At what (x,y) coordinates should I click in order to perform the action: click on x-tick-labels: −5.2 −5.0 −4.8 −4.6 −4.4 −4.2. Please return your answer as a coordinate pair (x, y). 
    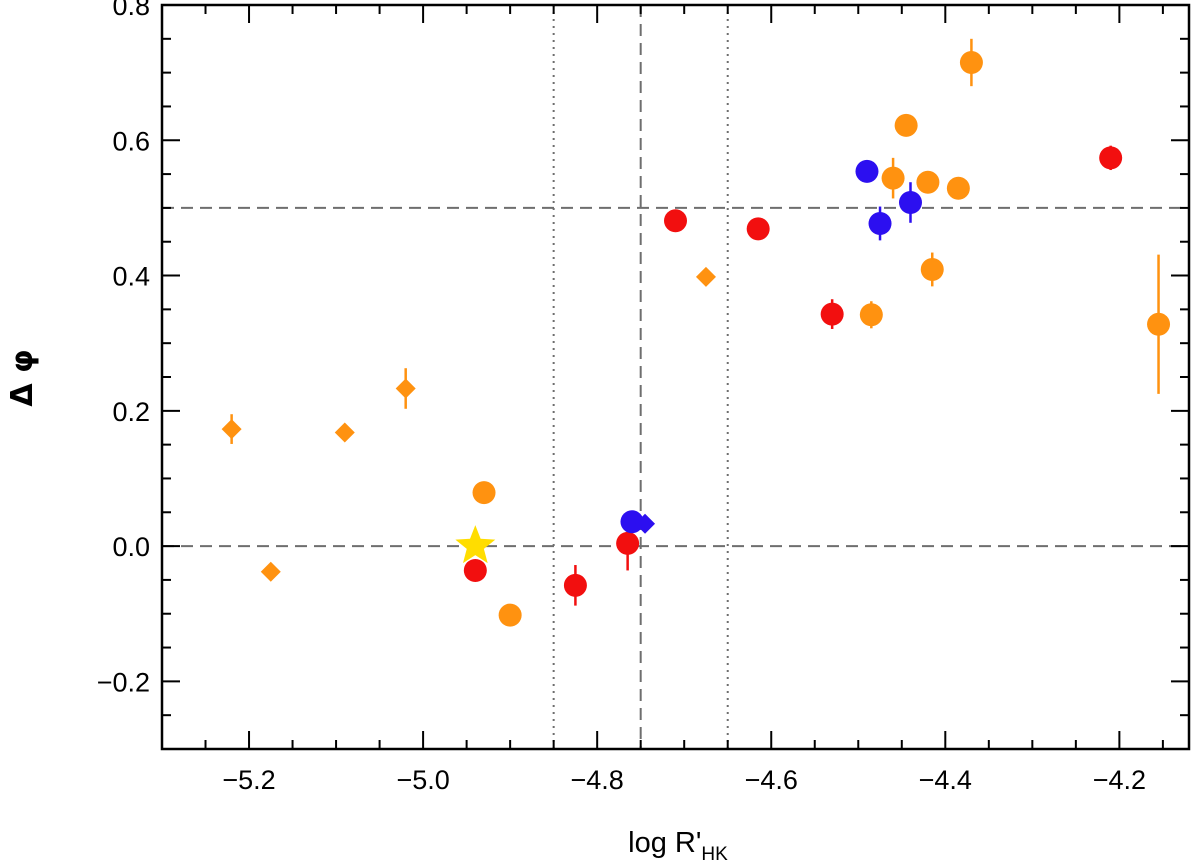
    Looking at the image, I should click on (684, 780).